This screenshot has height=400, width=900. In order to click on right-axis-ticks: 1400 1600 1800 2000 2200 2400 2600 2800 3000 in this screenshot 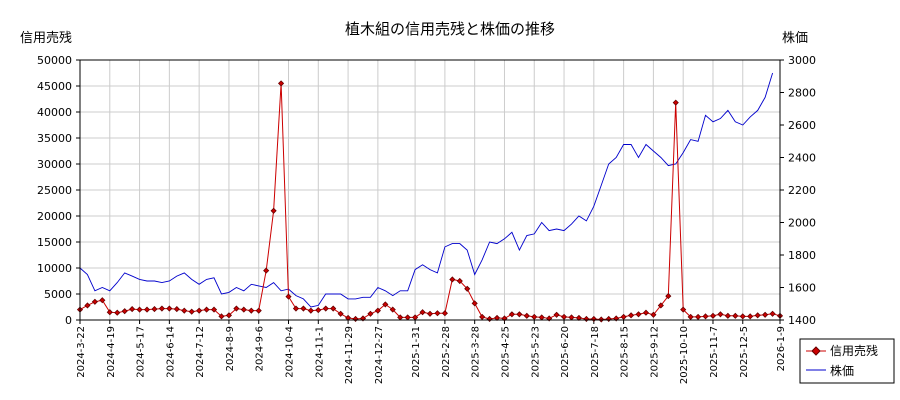, I will do `click(798, 190)`.